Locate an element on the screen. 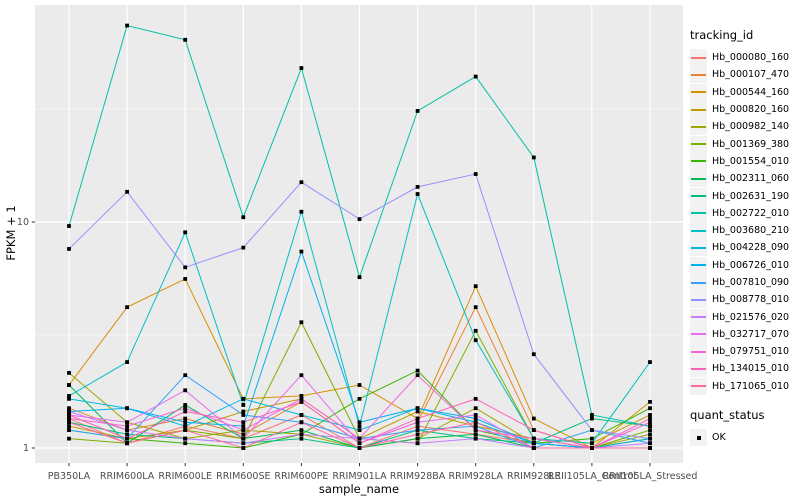 The image size is (800, 500). legend-item: Hb_001369_380 is located at coordinates (745, 144).